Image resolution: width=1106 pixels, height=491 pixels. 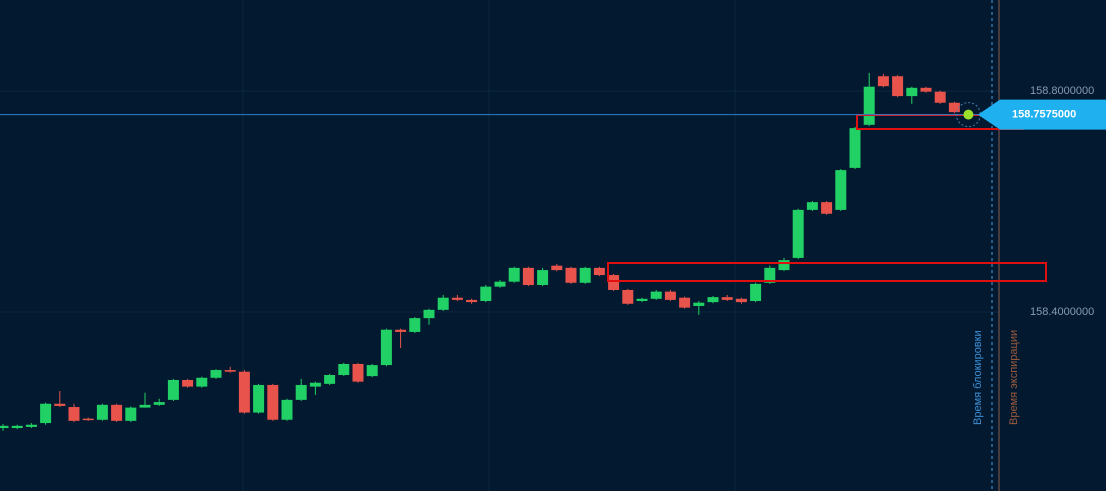 I want to click on lock-time-label: Время блокировки, so click(x=978, y=377).